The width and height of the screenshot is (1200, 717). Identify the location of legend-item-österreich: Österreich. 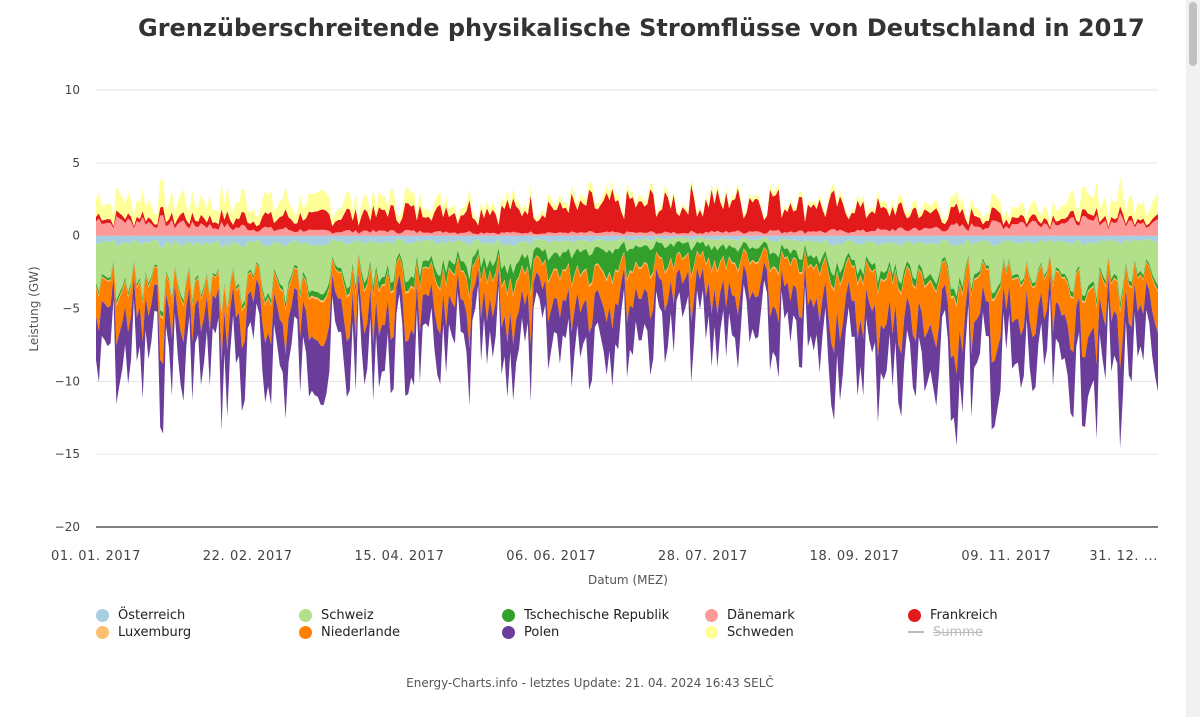
(140, 615).